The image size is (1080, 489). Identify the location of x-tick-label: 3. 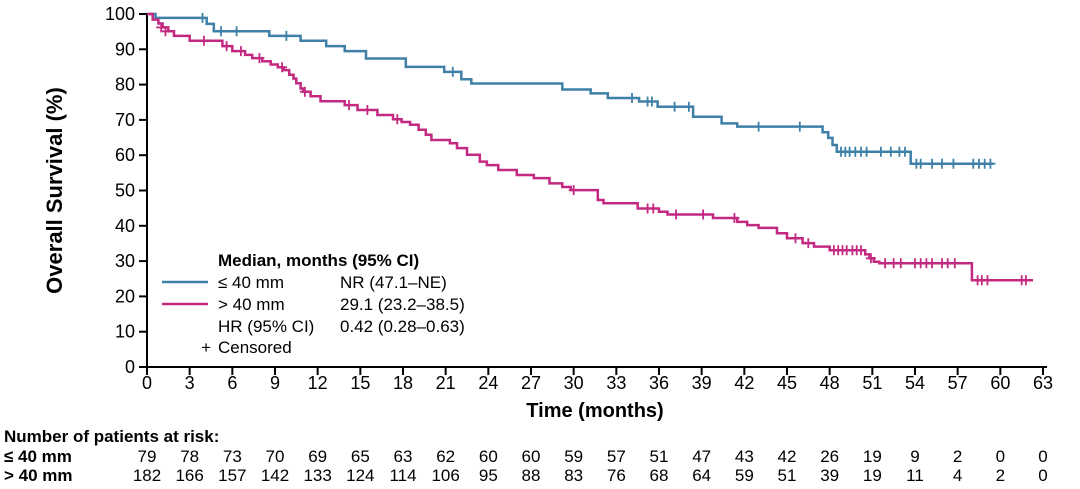
(190, 383).